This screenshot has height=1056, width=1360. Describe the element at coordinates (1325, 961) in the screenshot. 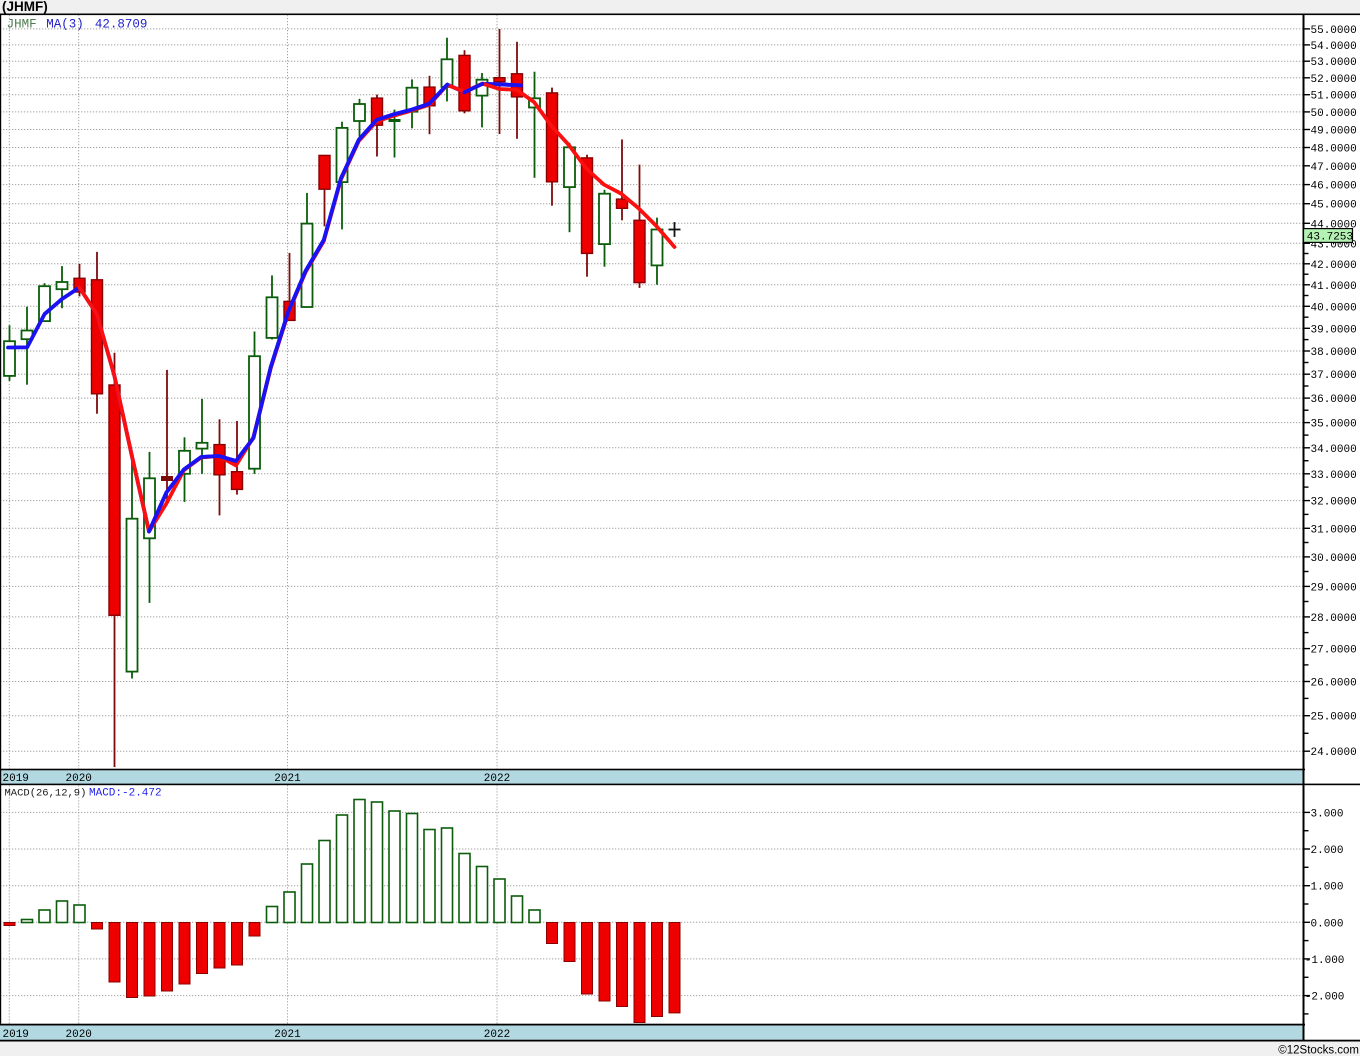

I see `svg-text: -1.000` at that location.